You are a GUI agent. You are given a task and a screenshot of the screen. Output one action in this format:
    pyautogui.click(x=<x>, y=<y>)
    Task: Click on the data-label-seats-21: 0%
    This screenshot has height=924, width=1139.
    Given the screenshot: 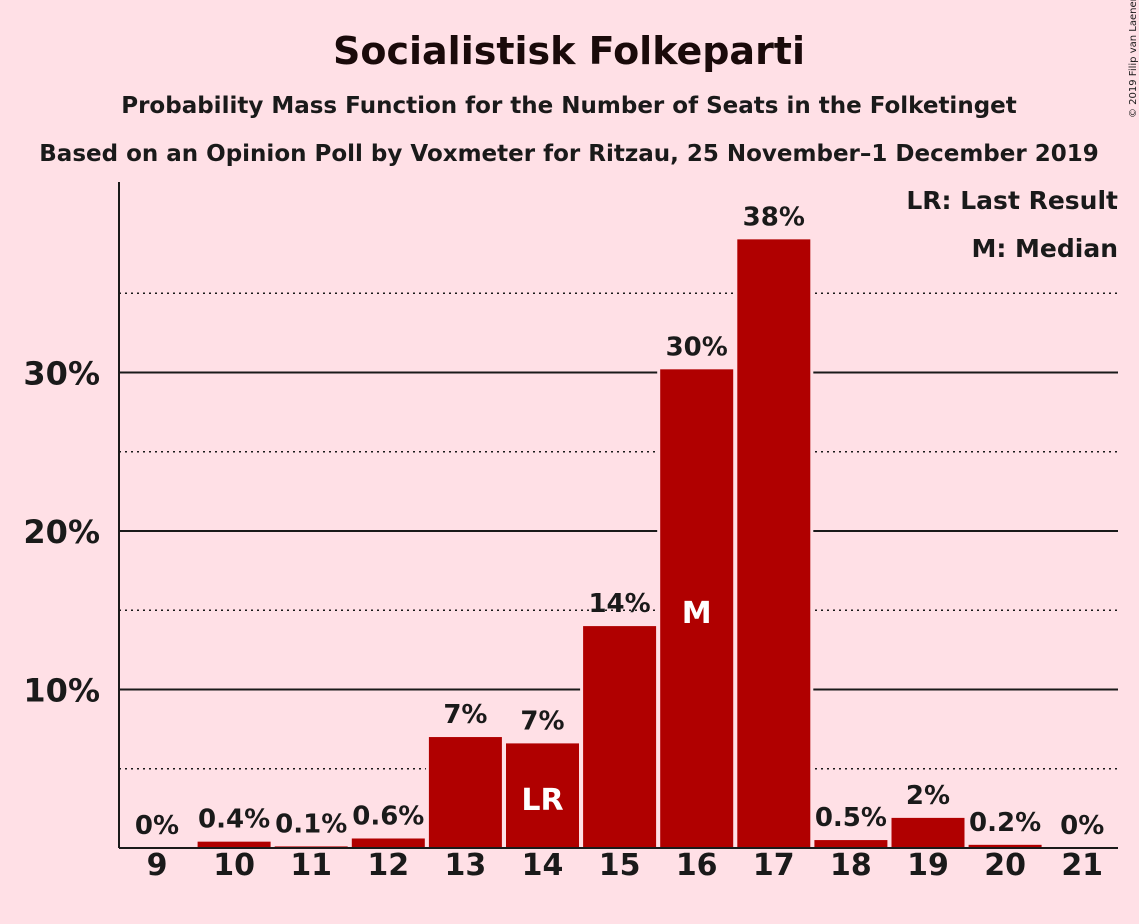 What is the action you would take?
    pyautogui.click(x=1082, y=826)
    